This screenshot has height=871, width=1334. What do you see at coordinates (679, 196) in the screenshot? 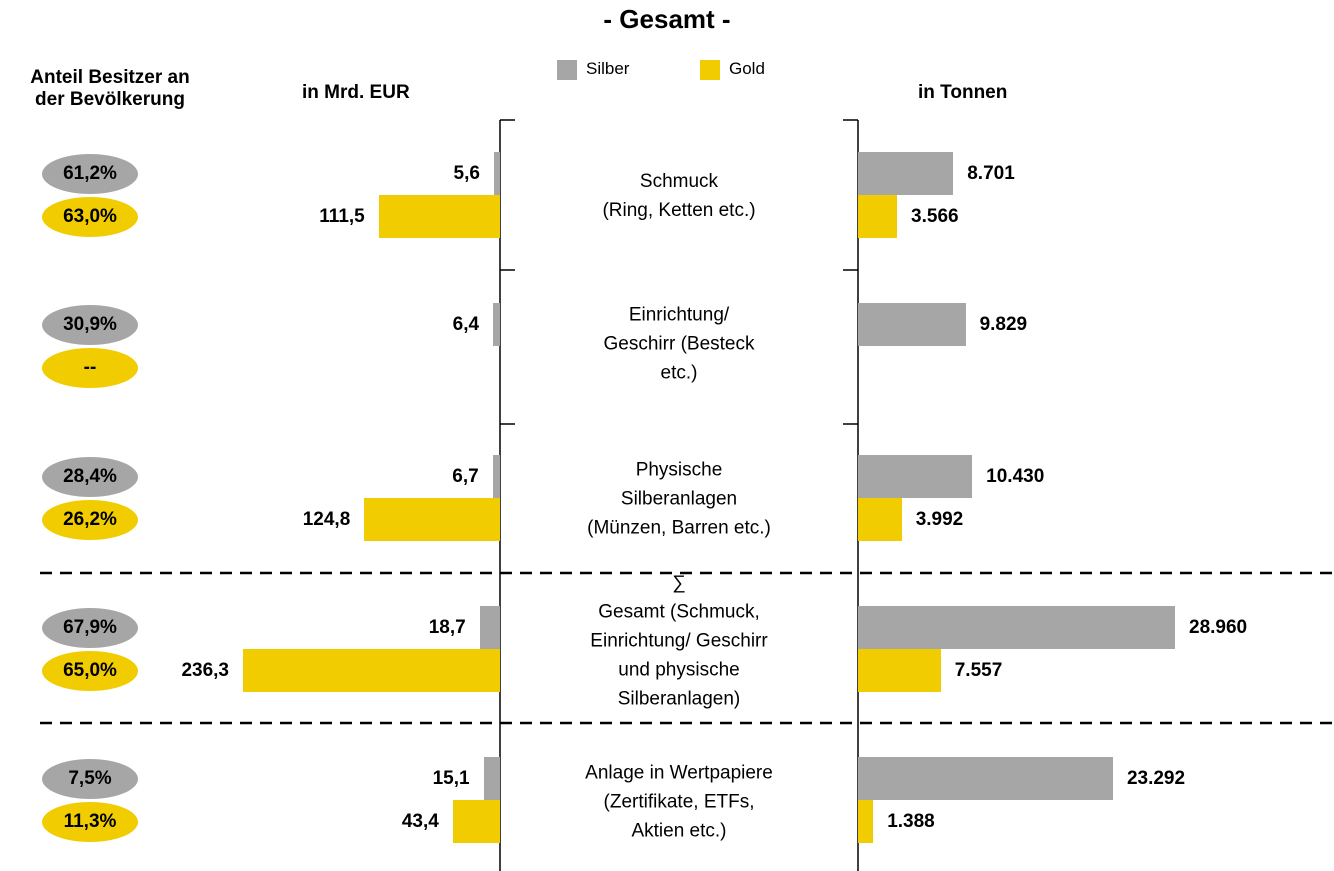
I see `category-label: Schmuck (Ring, Ketten etc.)` at bounding box center [679, 196].